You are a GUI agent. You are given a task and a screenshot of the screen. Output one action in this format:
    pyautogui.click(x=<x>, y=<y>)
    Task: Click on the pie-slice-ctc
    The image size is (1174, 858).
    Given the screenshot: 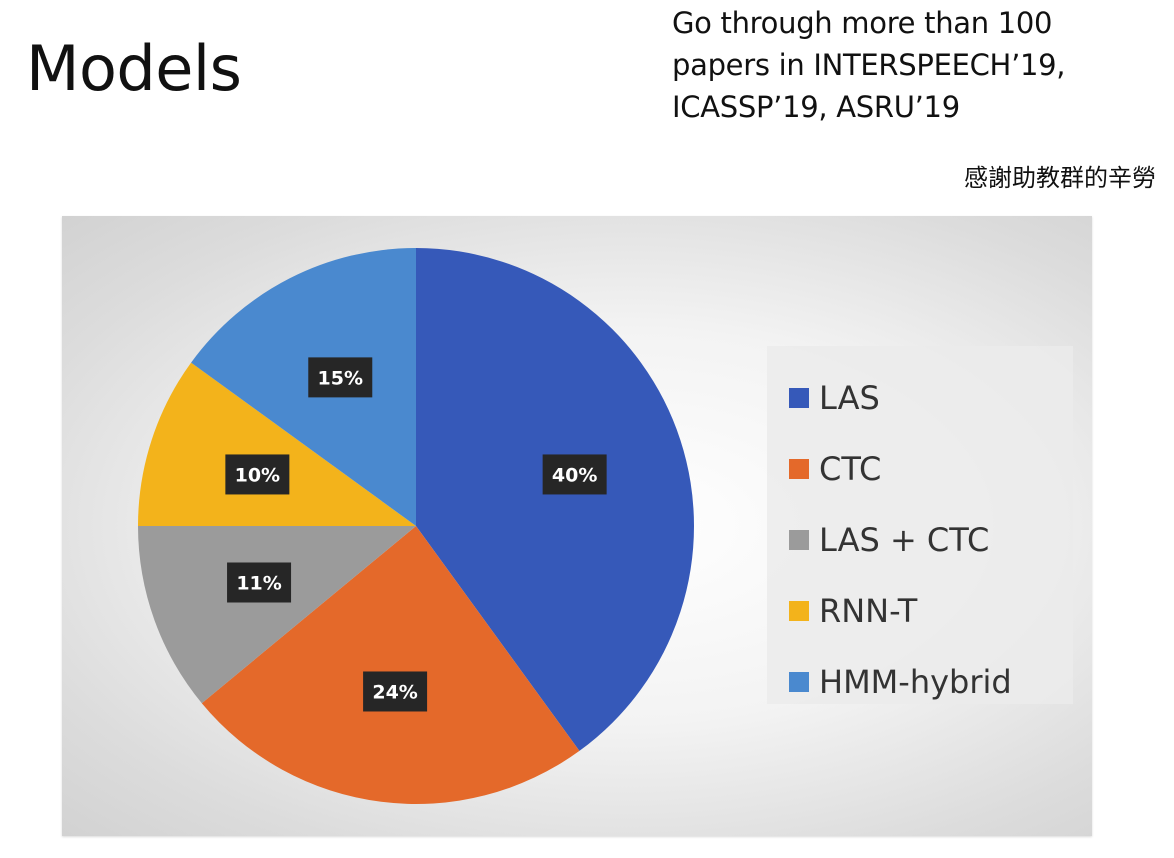 What is the action you would take?
    pyautogui.click(x=390, y=665)
    